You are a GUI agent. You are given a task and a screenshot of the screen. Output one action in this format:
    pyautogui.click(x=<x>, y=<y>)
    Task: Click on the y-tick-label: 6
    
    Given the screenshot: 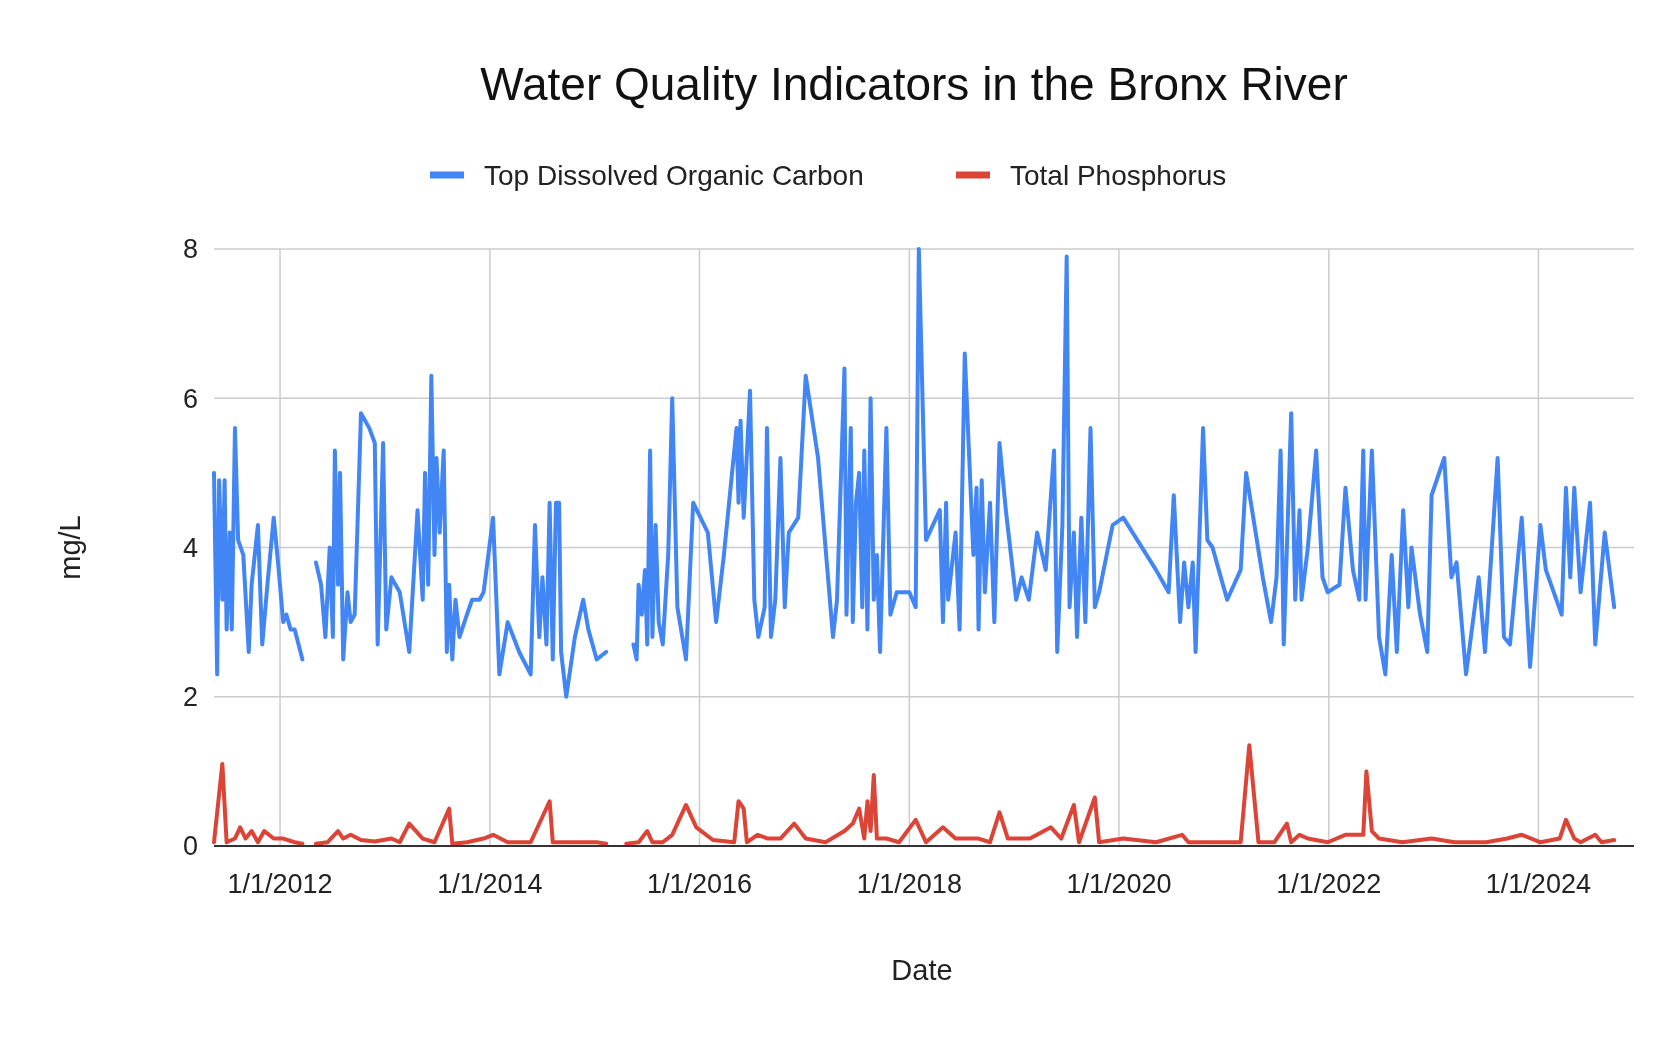 What is the action you would take?
    pyautogui.click(x=190, y=398)
    